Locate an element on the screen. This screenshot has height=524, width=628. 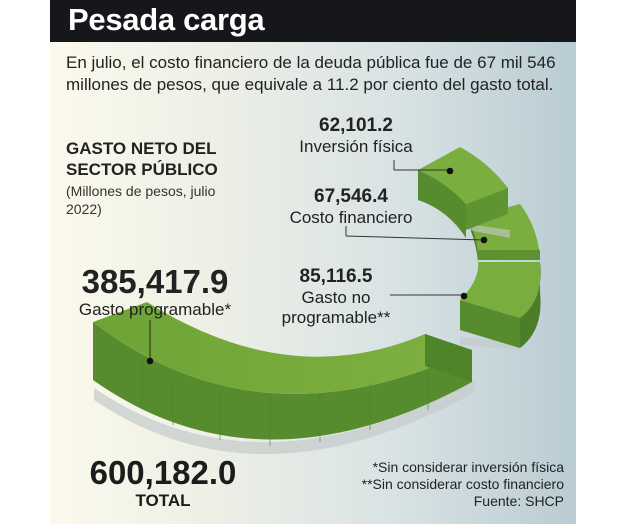
footnote-2: **Sin considerar costo financiero is located at coordinates (462, 484).